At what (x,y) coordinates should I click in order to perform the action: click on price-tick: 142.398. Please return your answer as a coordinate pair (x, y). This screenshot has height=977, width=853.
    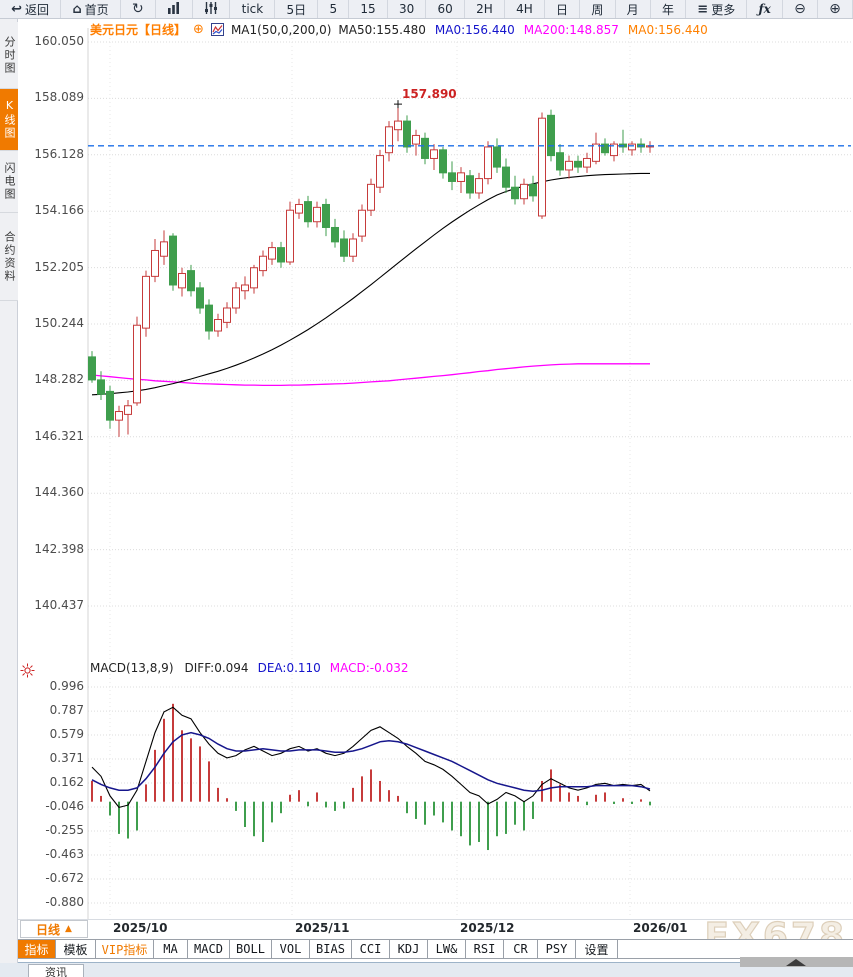
    Looking at the image, I should click on (59, 548).